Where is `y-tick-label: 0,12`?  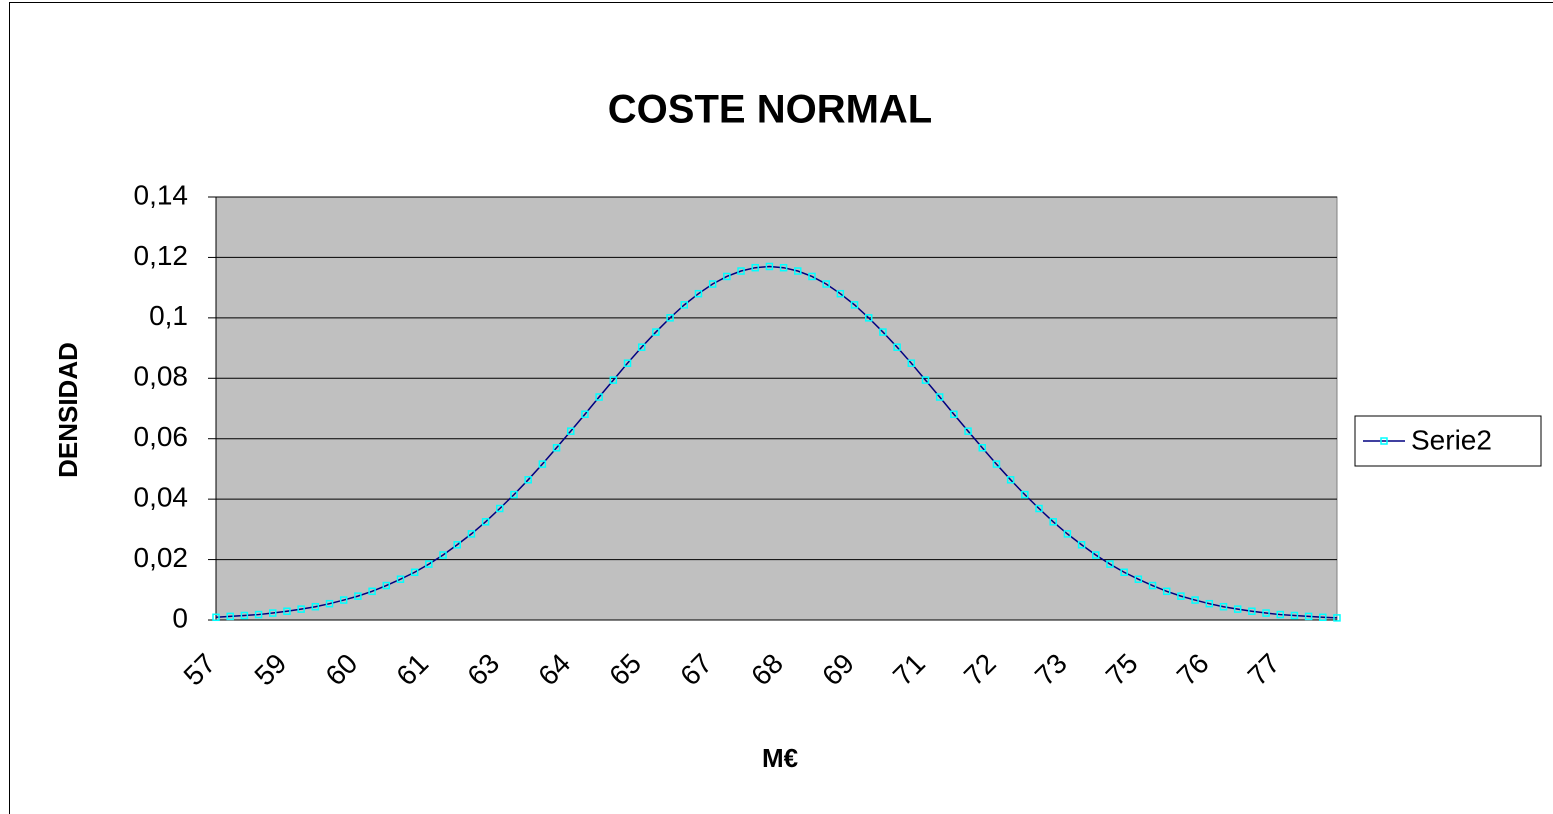
y-tick-label: 0,12 is located at coordinates (161, 255).